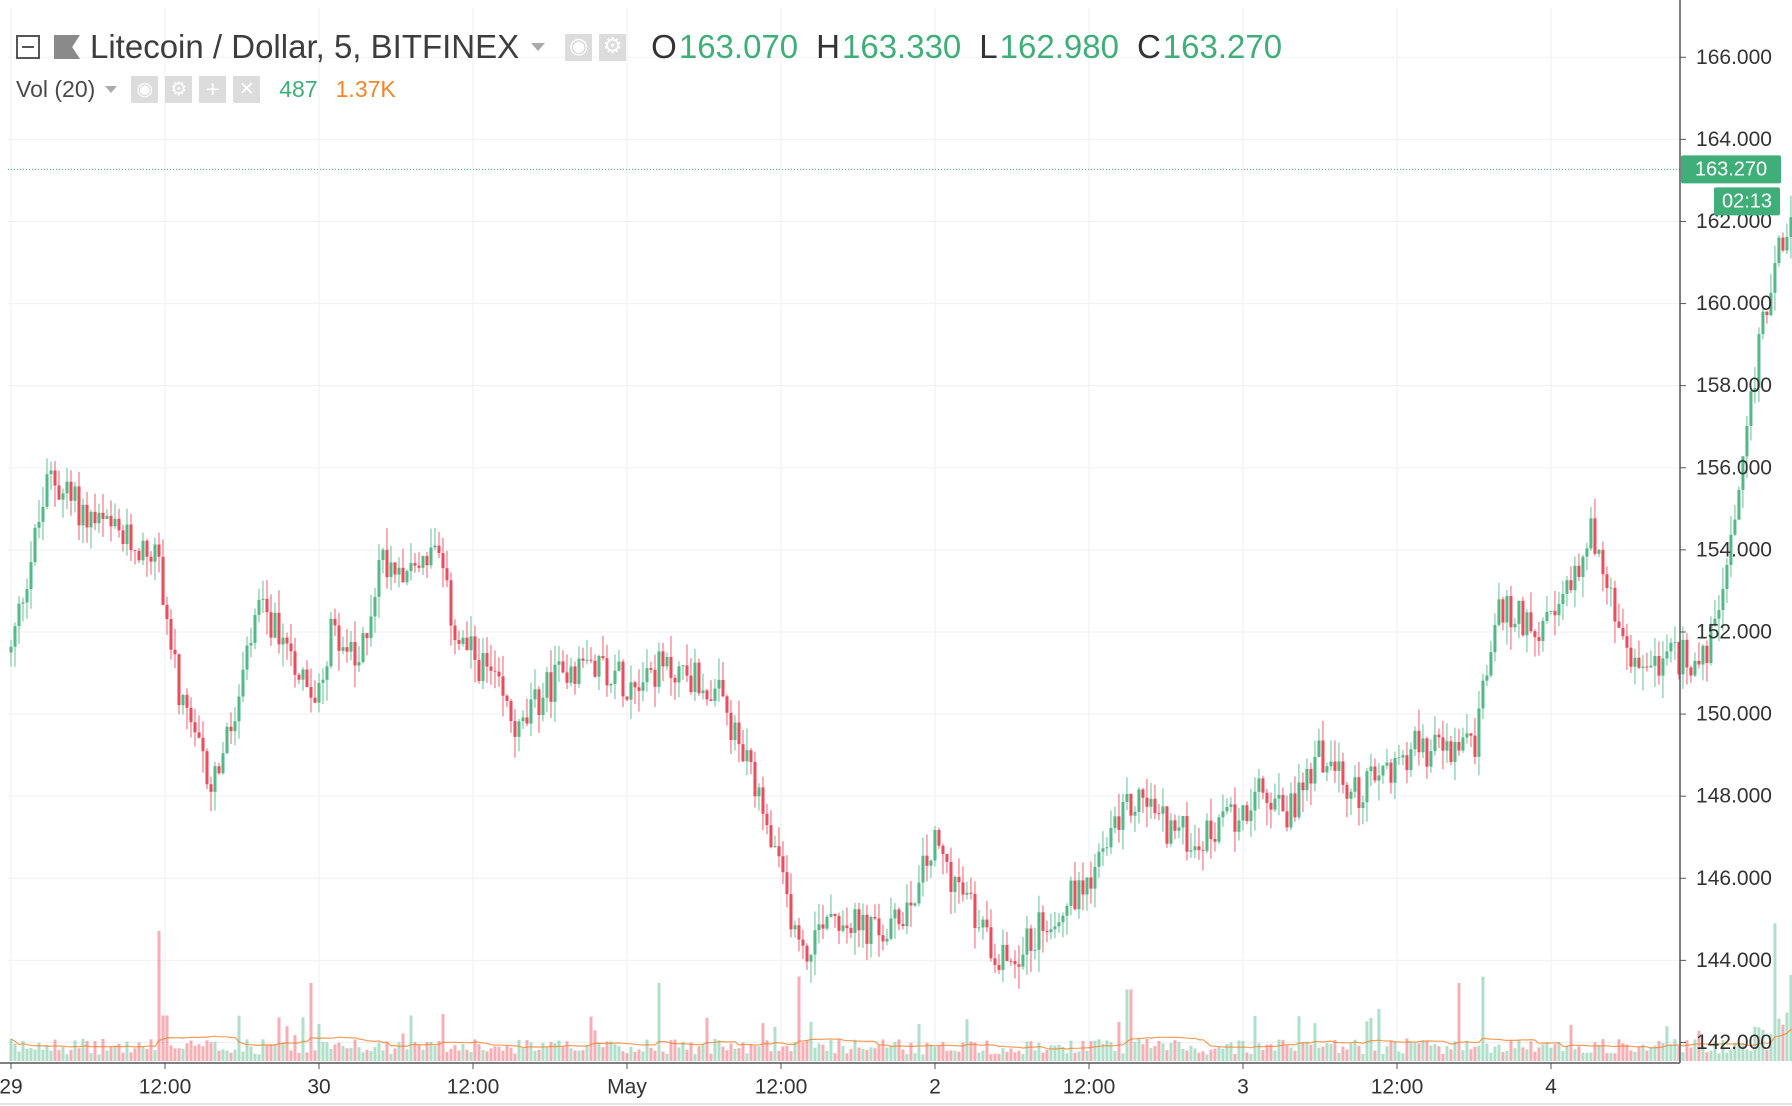 Image resolution: width=1792 pixels, height=1106 pixels. Describe the element at coordinates (901, 46) in the screenshot. I see `high-value: 163.330` at that location.